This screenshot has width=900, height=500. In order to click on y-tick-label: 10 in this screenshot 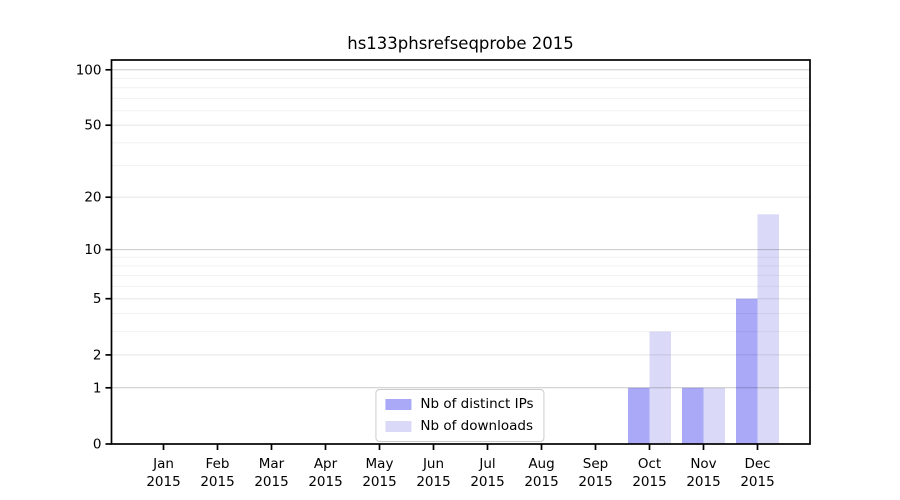, I will do `click(92, 250)`.